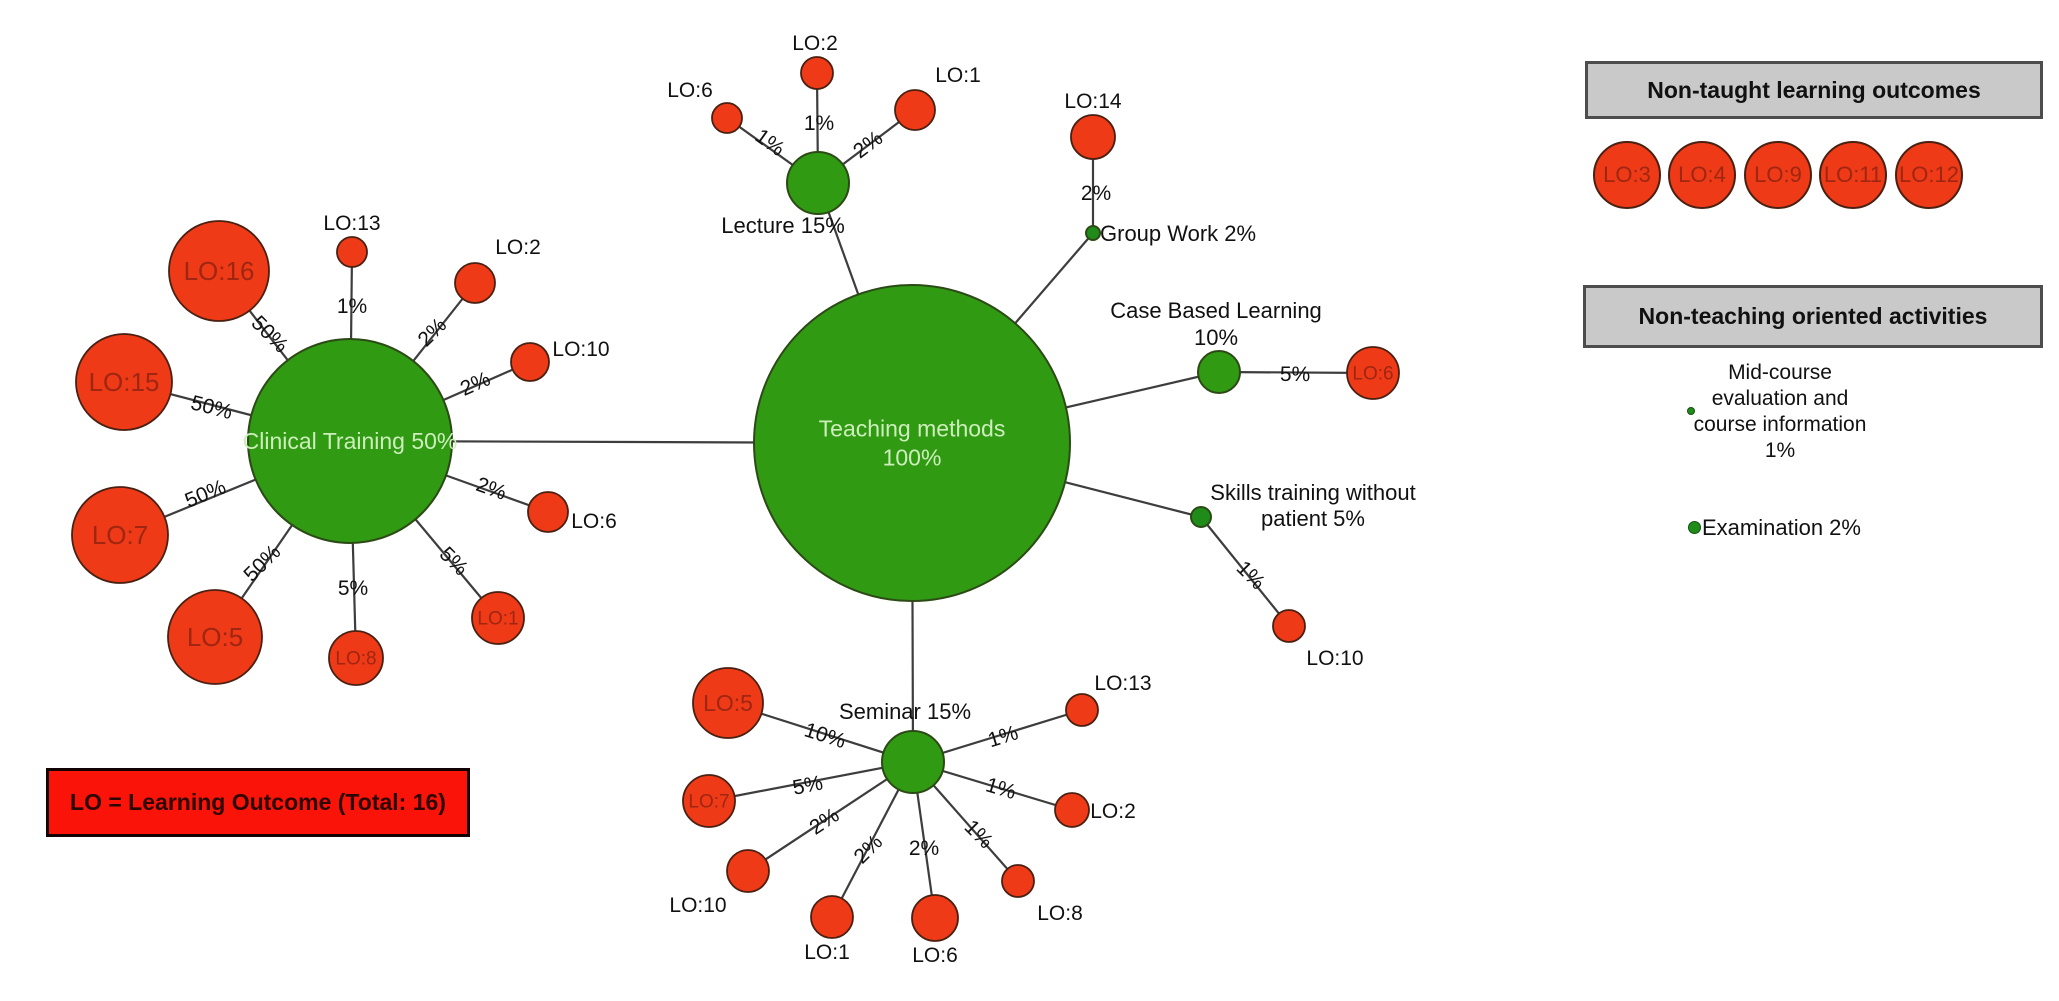 The image size is (2059, 1001). Describe the element at coordinates (1289, 626) in the screenshot. I see `node-sk-lo10` at that location.